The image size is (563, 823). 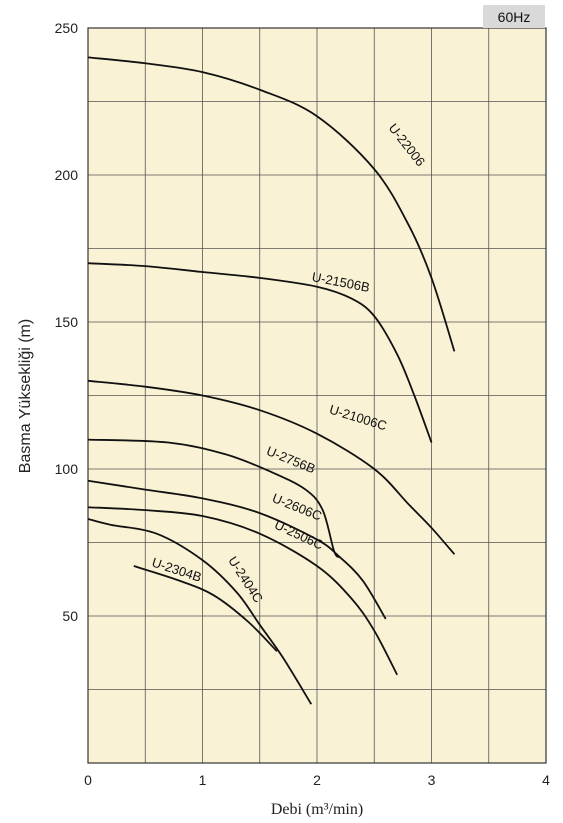 What do you see at coordinates (67, 175) in the screenshot?
I see `y-tick-label: 200` at bounding box center [67, 175].